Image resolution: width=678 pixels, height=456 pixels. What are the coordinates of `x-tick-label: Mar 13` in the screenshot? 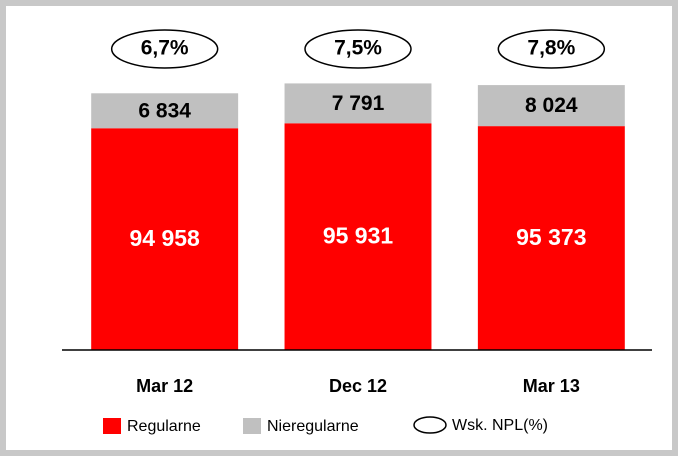 It's located at (551, 386).